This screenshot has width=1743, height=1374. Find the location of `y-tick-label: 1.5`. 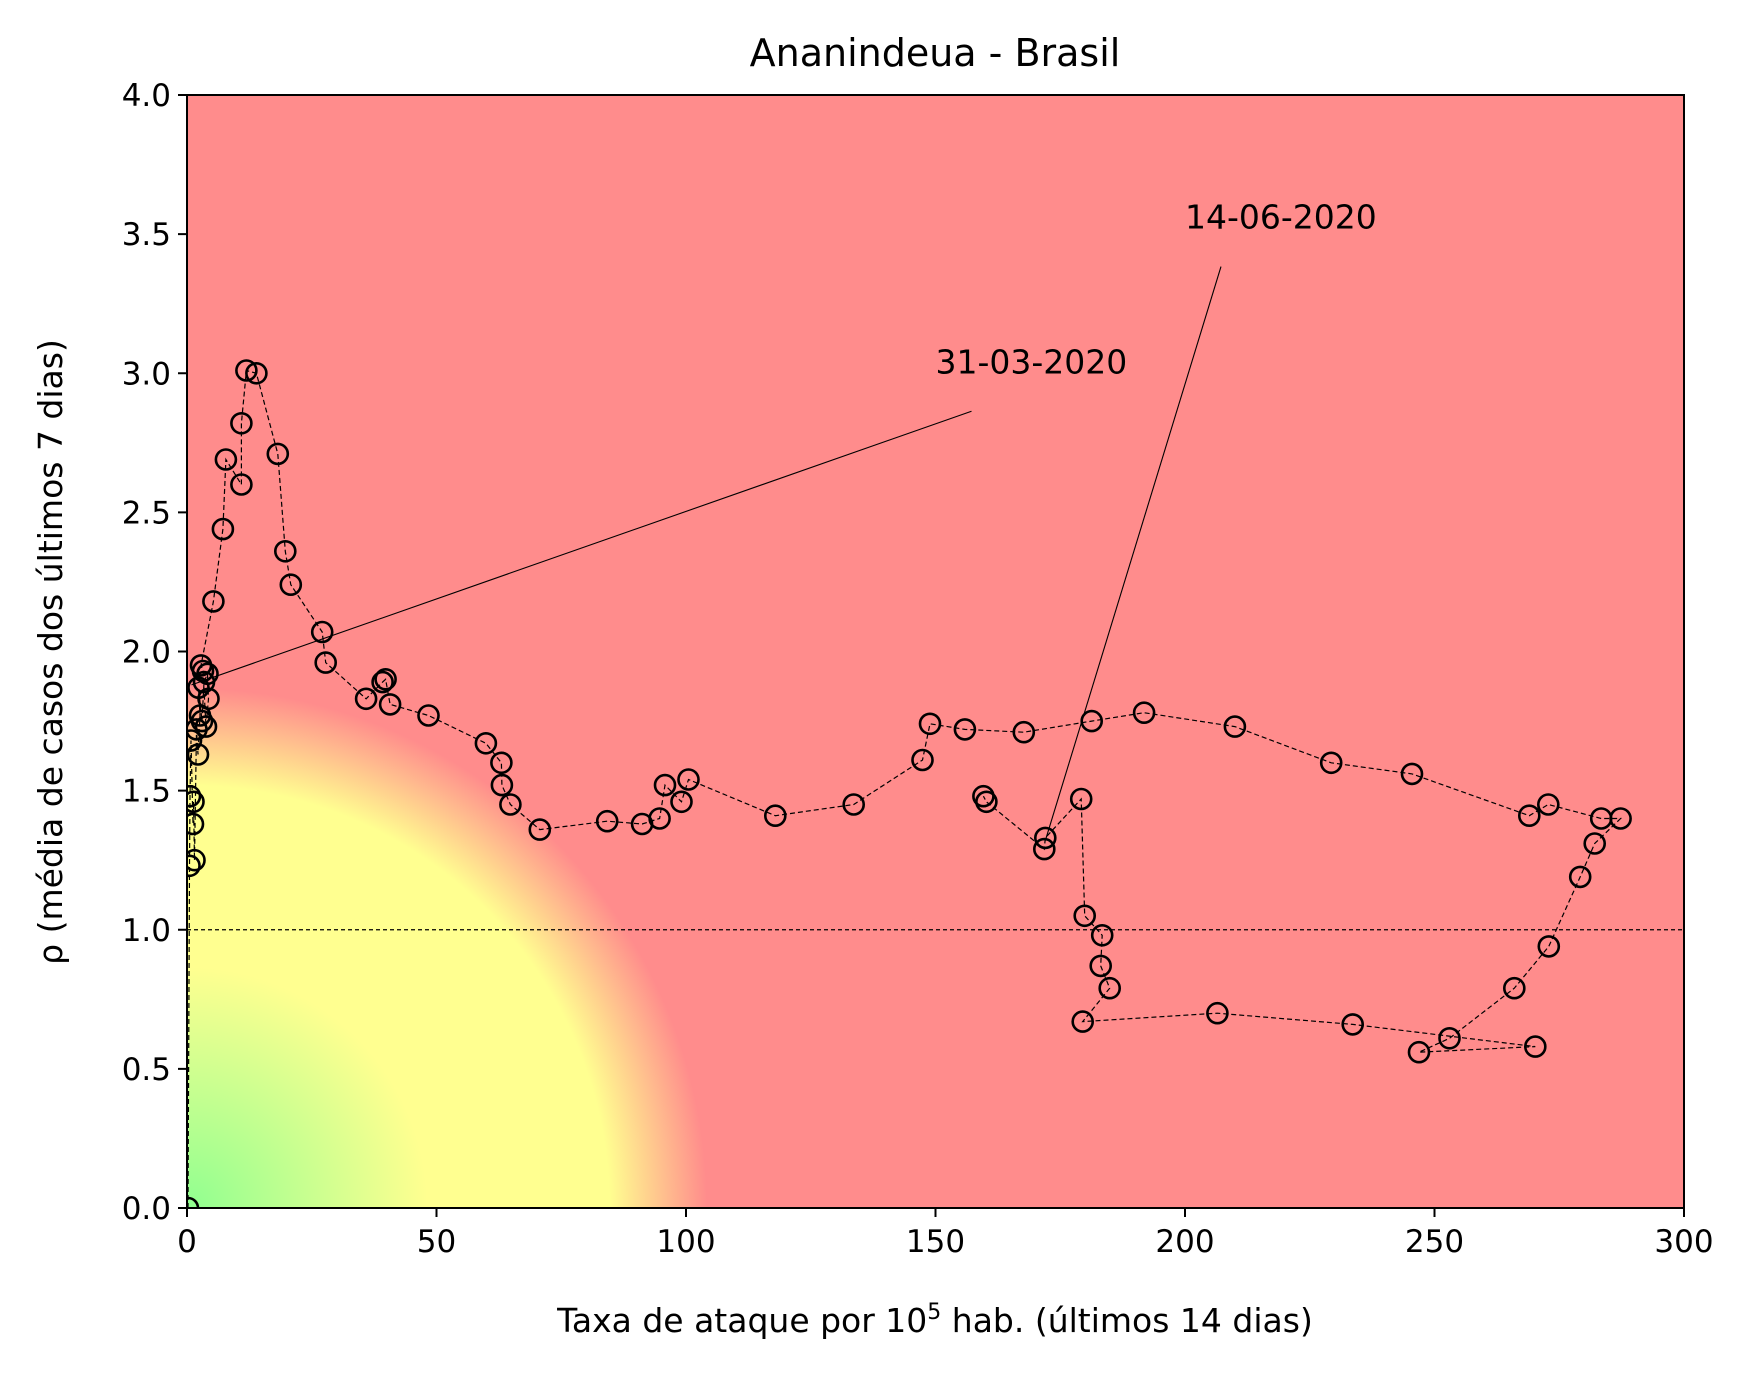

y-tick-label: 1.5 is located at coordinates (146, 792).